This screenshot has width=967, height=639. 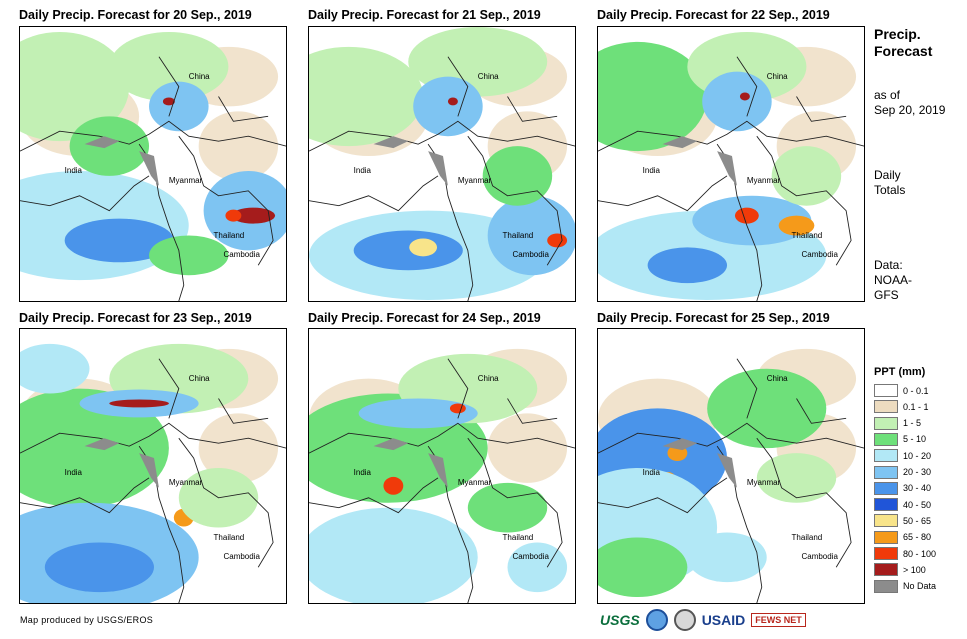 I want to click on legend-label: 30 - 40, so click(x=917, y=488).